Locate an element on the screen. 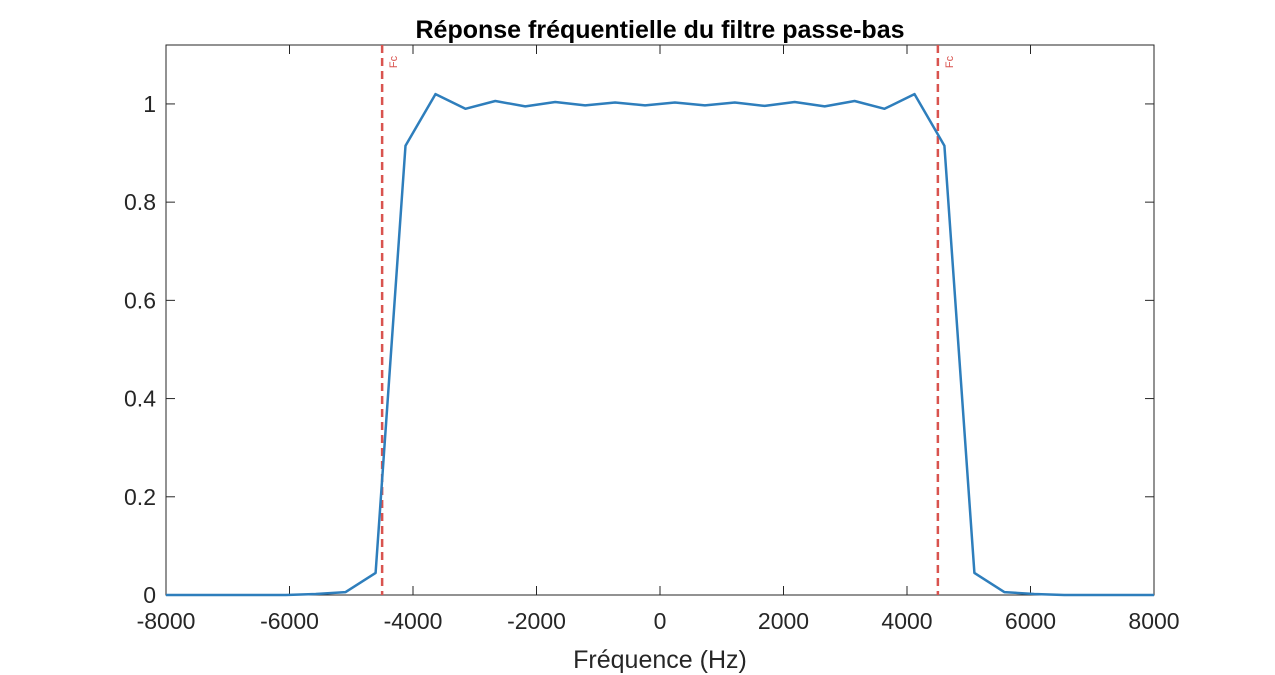  y-tick-label: 0.4 is located at coordinates (140, 399).